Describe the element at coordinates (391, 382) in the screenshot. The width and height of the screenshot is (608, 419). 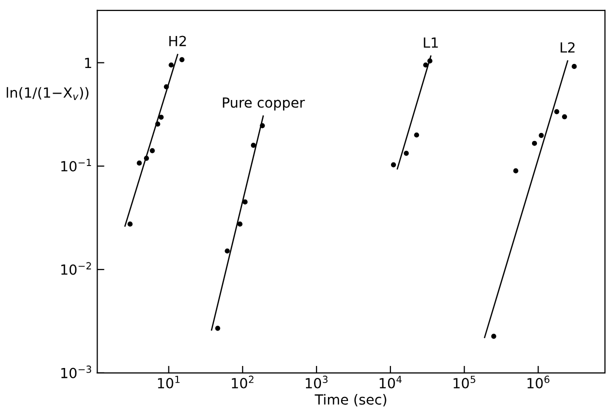
I see `x-tick-label: 10$^{4}$` at that location.